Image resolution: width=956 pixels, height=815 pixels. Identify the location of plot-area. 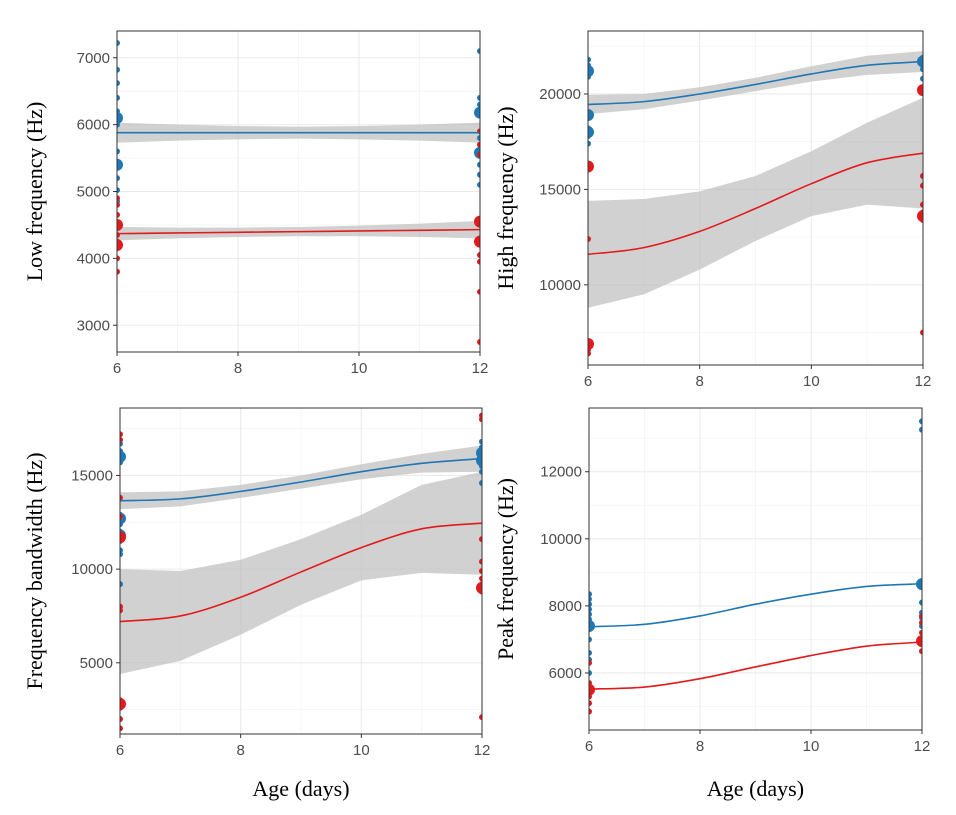
(755, 204).